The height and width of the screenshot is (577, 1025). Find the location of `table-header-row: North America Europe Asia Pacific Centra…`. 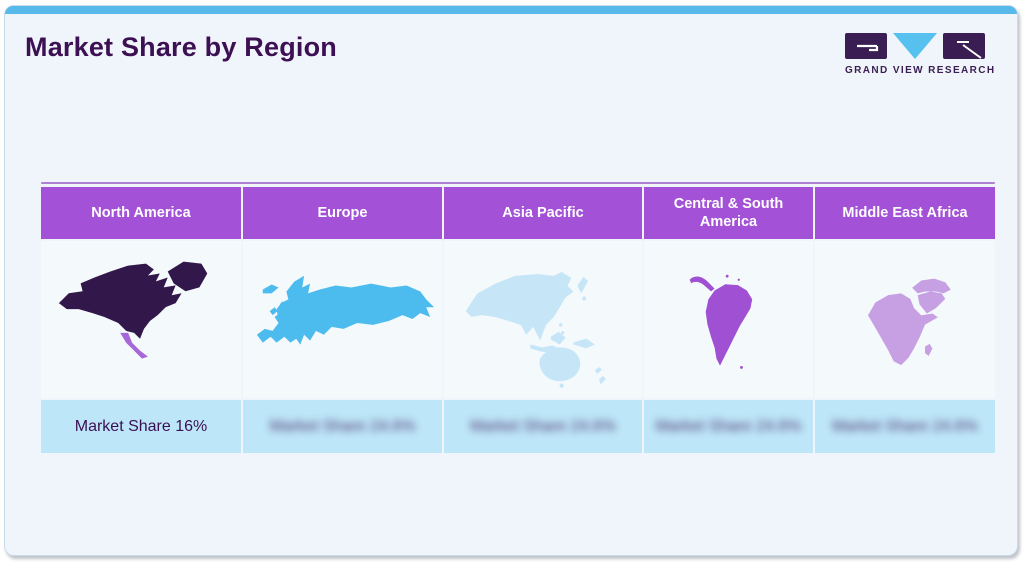

table-header-row: North America Europe Asia Pacific Centra… is located at coordinates (518, 213).